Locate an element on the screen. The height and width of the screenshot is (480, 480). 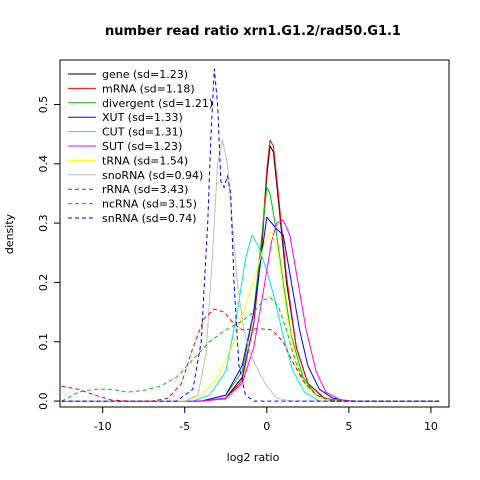
y-tick-label: 0.4 is located at coordinates (43, 164).